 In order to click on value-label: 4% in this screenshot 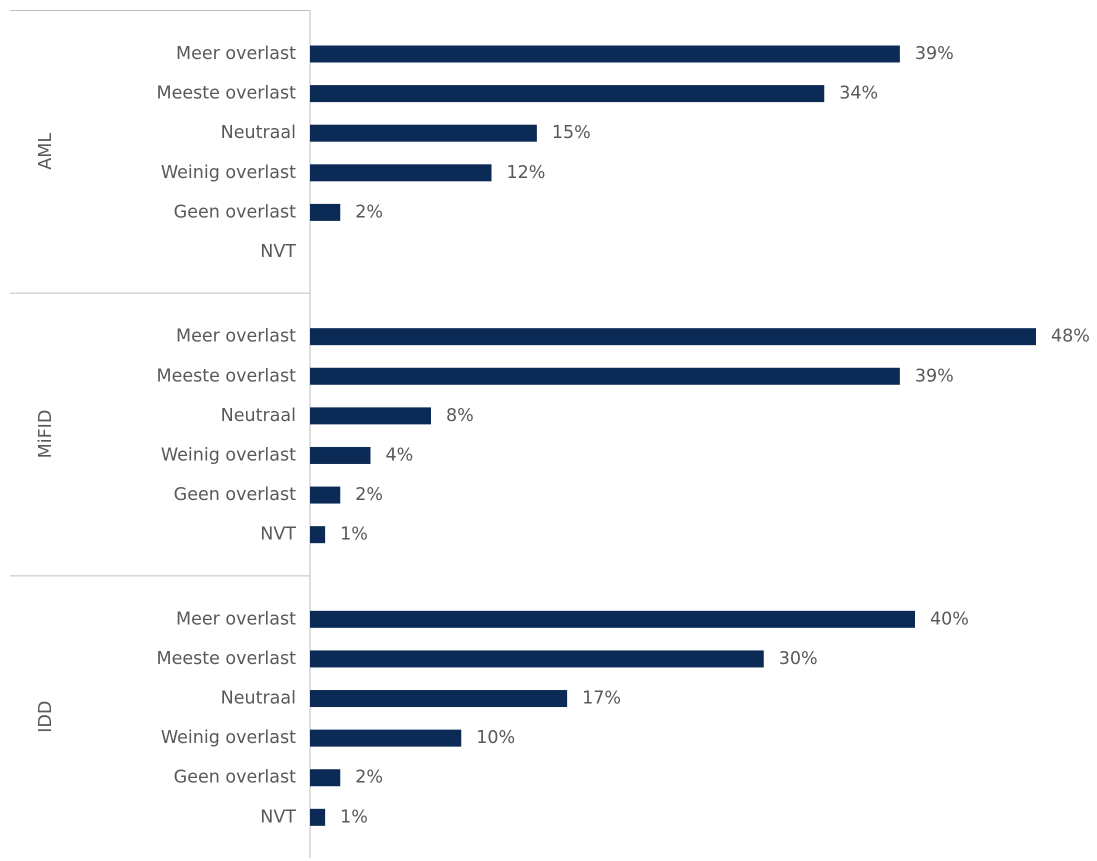, I will do `click(400, 455)`.